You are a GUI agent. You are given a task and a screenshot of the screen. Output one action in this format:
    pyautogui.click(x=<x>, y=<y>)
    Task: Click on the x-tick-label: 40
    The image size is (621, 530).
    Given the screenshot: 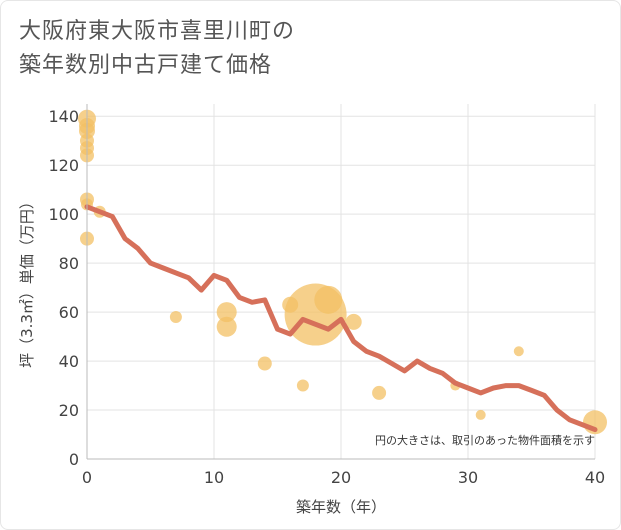 What is the action you would take?
    pyautogui.click(x=595, y=477)
    